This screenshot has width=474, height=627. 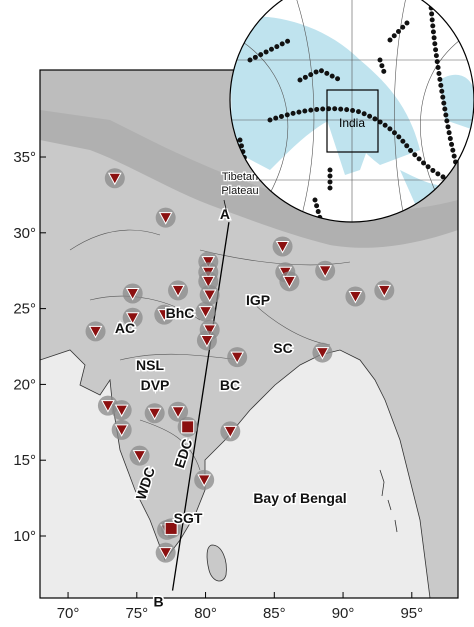 What do you see at coordinates (24, 157) in the screenshot?
I see `y-tick-label: 35°` at bounding box center [24, 157].